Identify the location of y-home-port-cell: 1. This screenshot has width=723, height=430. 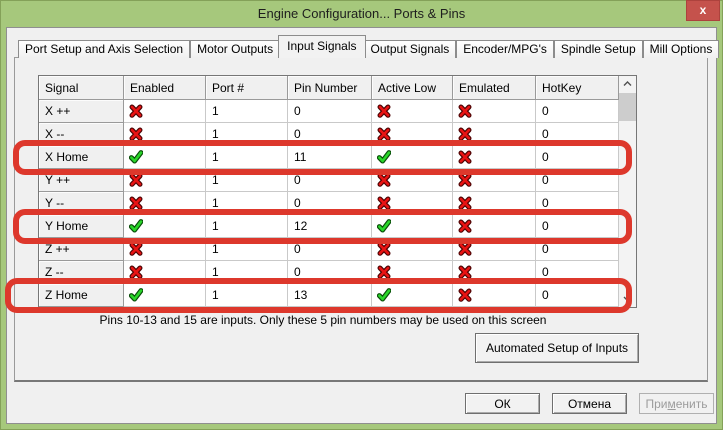
(247, 226).